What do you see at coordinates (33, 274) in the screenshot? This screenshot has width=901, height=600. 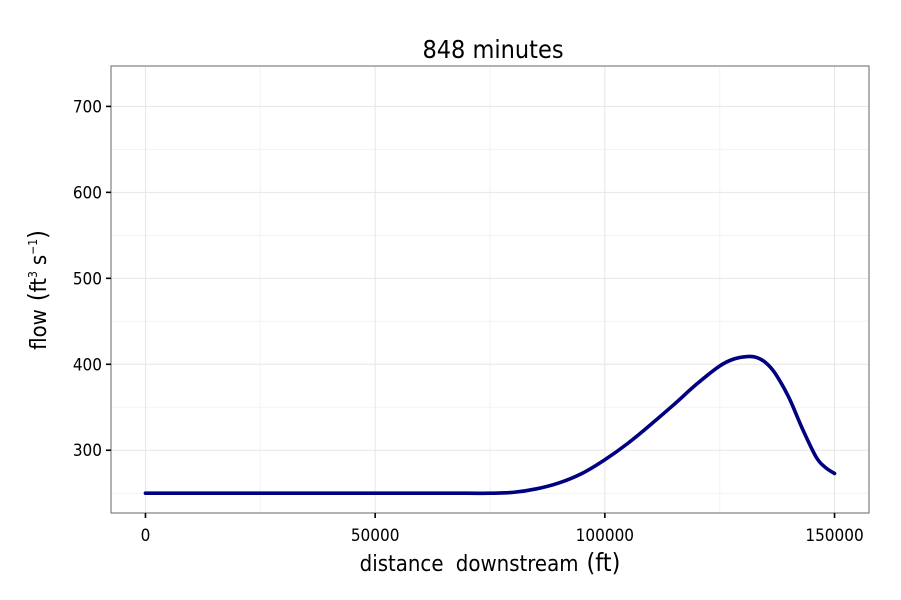 I see `y-axis-unit-ft-exp: 3` at bounding box center [33, 274].